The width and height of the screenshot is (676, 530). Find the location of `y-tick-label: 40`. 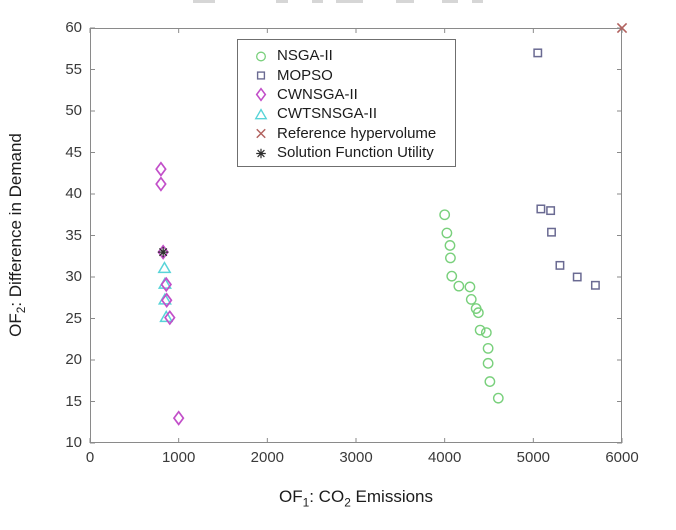

y-tick-label: 40 is located at coordinates (73, 193).